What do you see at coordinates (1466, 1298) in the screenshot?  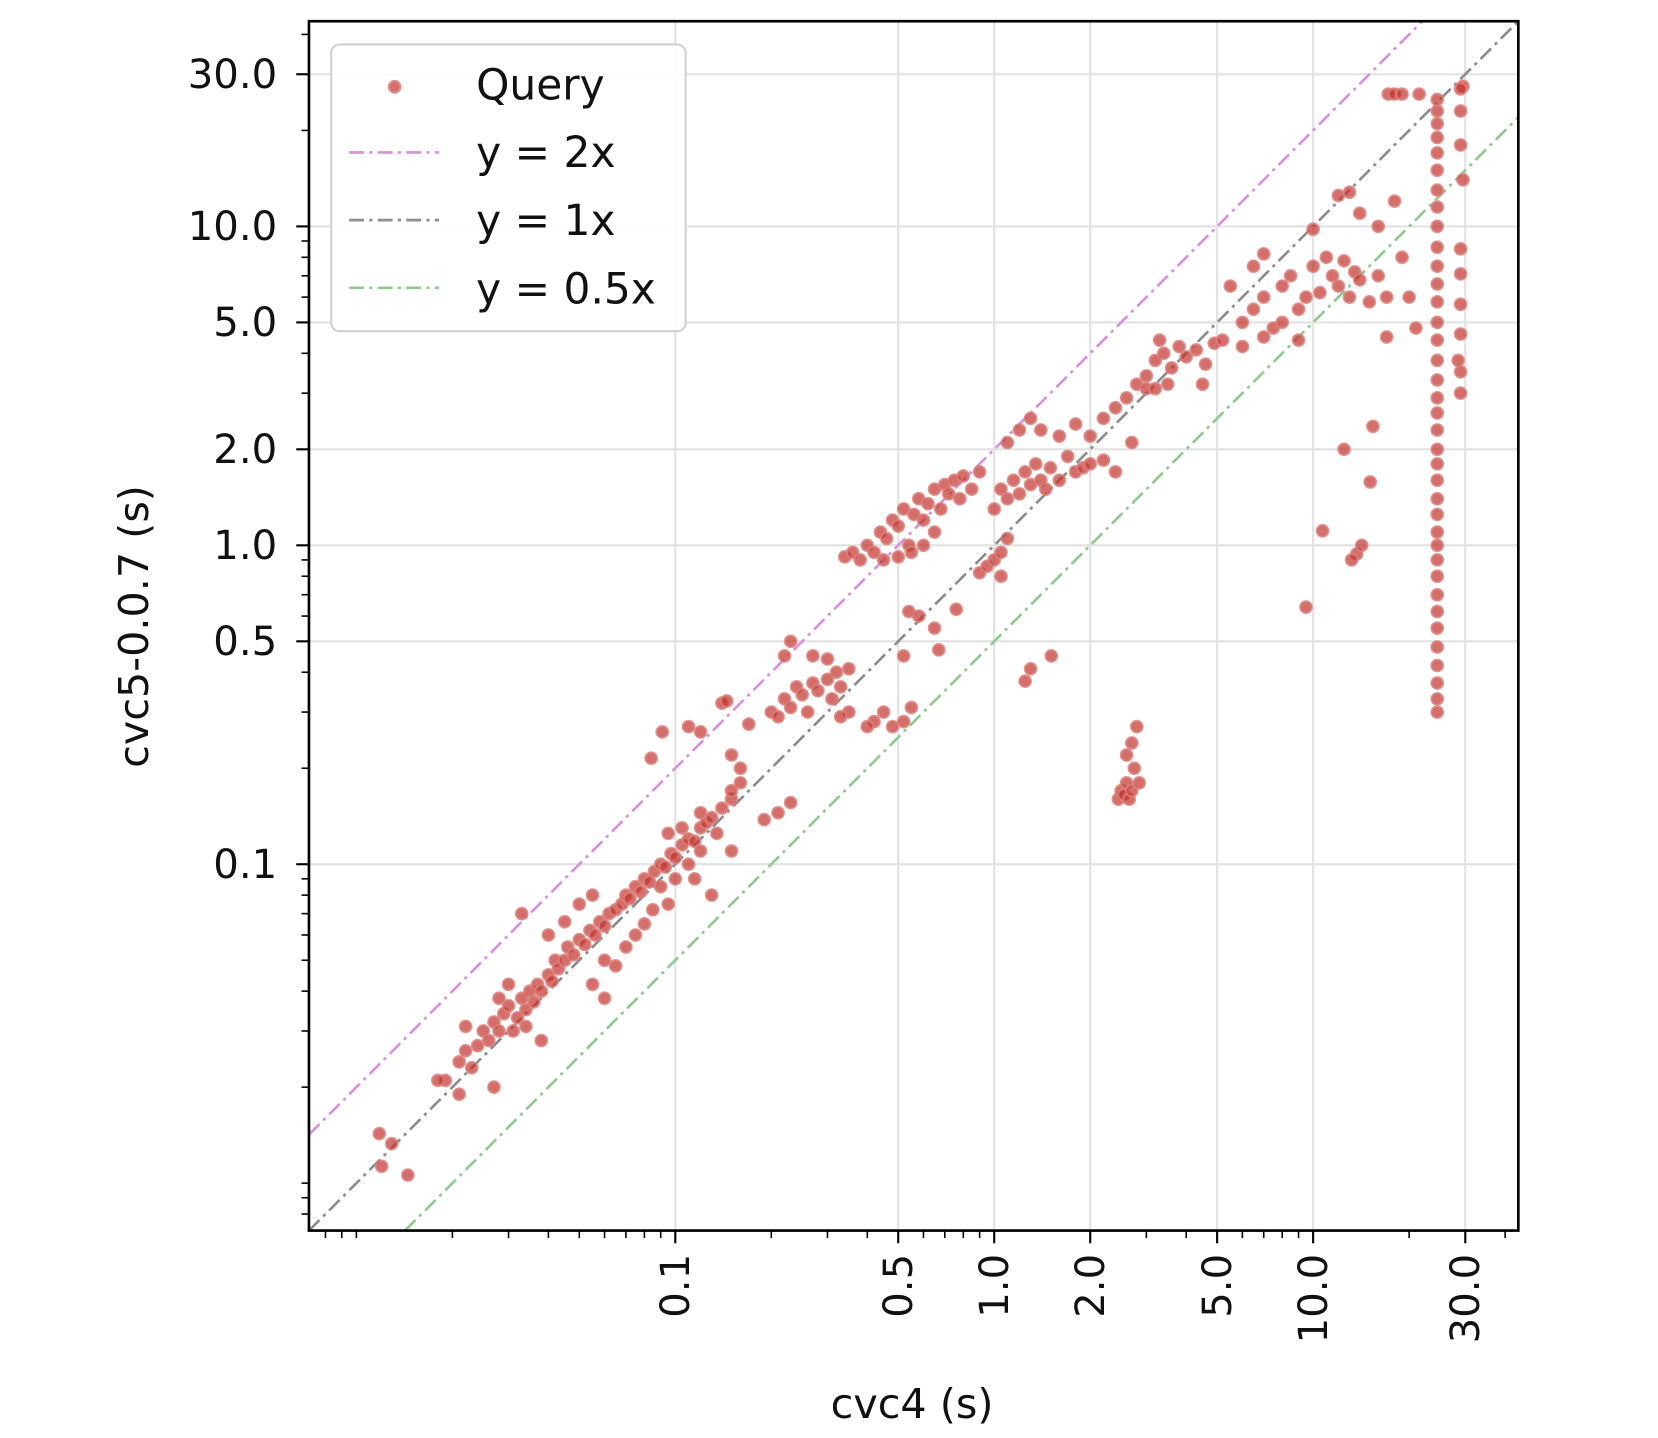 I see `x-tick-label: 30.0` at bounding box center [1466, 1298].